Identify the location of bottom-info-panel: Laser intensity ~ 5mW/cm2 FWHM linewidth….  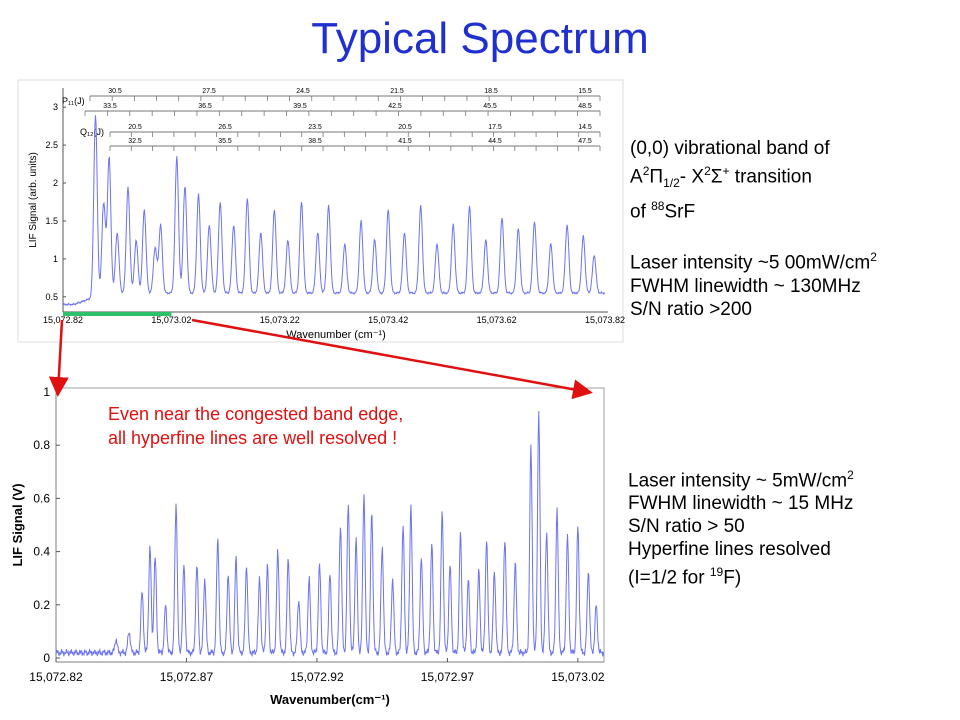
(741, 527).